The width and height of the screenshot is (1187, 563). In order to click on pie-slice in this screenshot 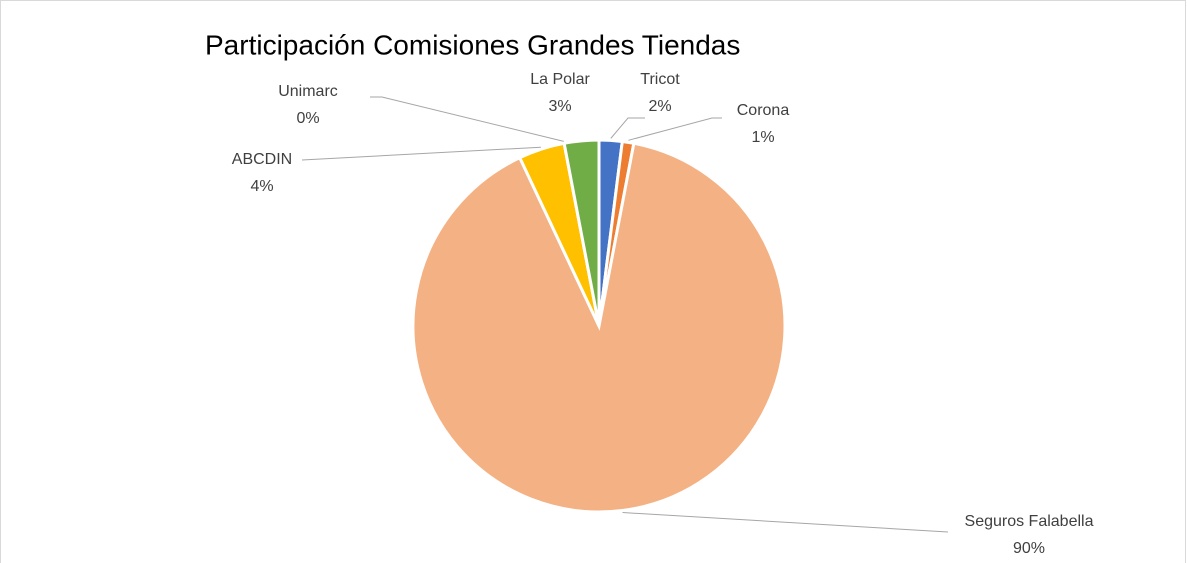, I will do `click(581, 232)`.